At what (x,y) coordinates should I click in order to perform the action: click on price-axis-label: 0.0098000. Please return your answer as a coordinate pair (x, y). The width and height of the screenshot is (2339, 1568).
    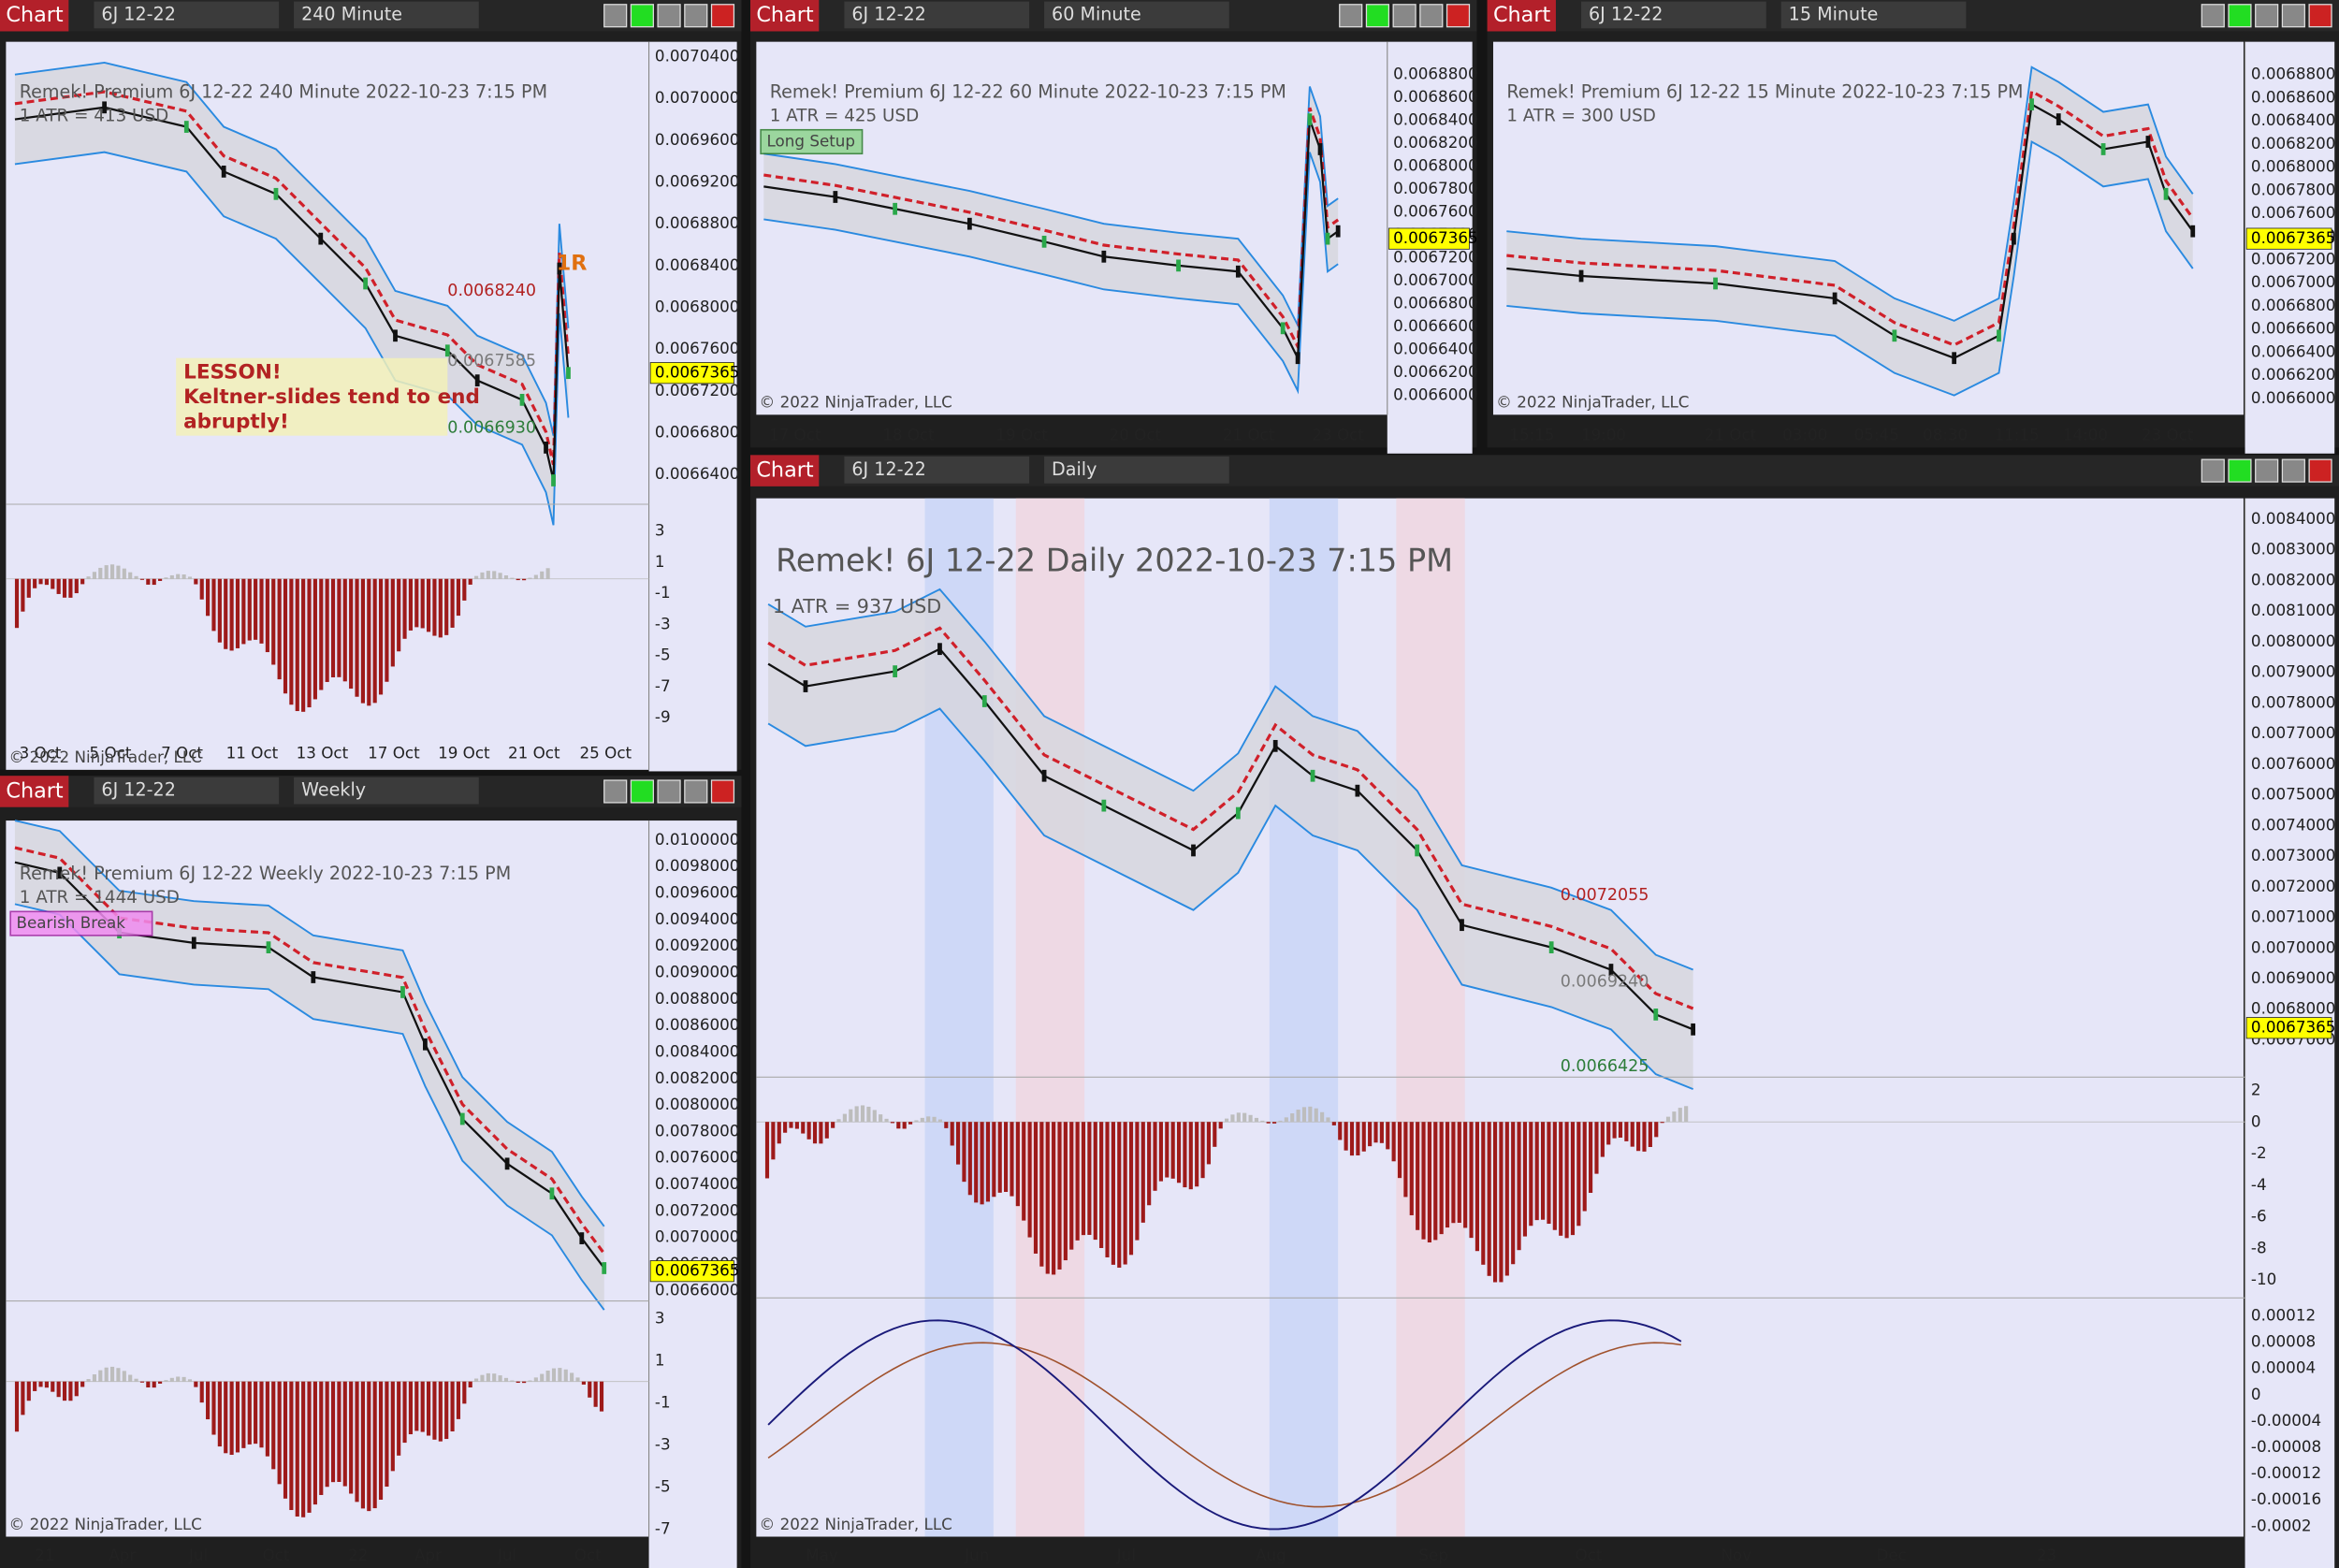
    Looking at the image, I should click on (697, 866).